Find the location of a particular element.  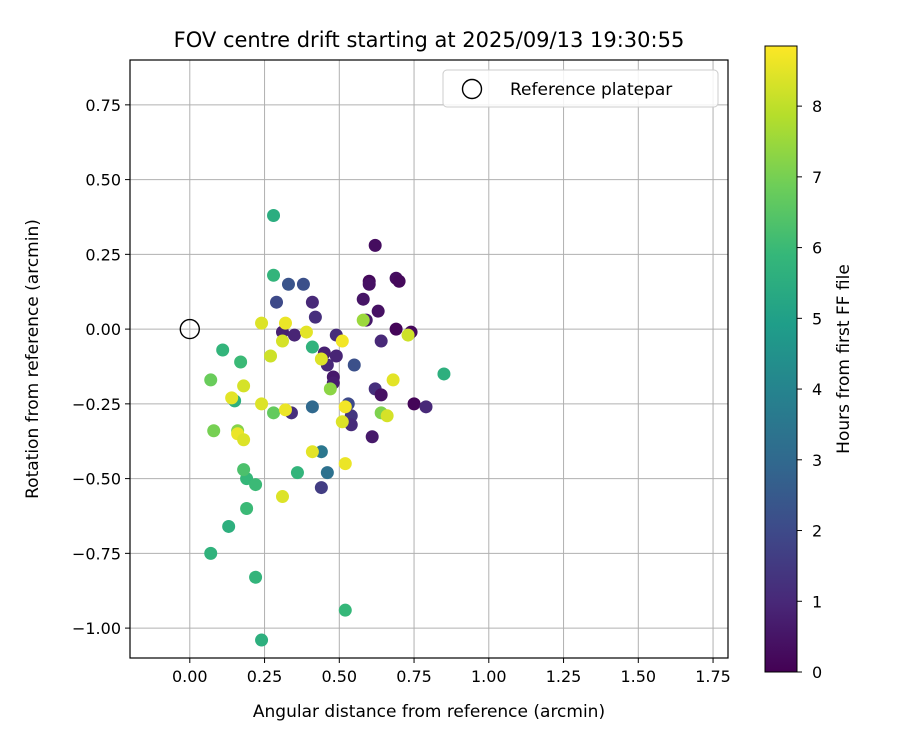

legend: Reference platepar is located at coordinates (580, 88).